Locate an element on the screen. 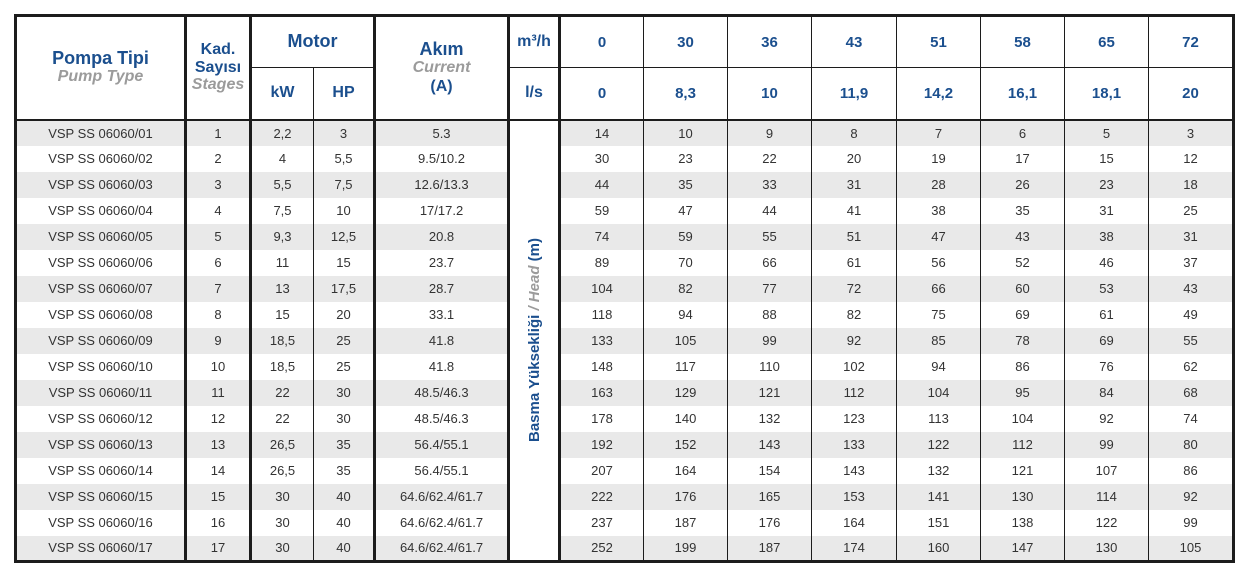 The height and width of the screenshot is (577, 1245). head-cell: 99 is located at coordinates (1191, 522).